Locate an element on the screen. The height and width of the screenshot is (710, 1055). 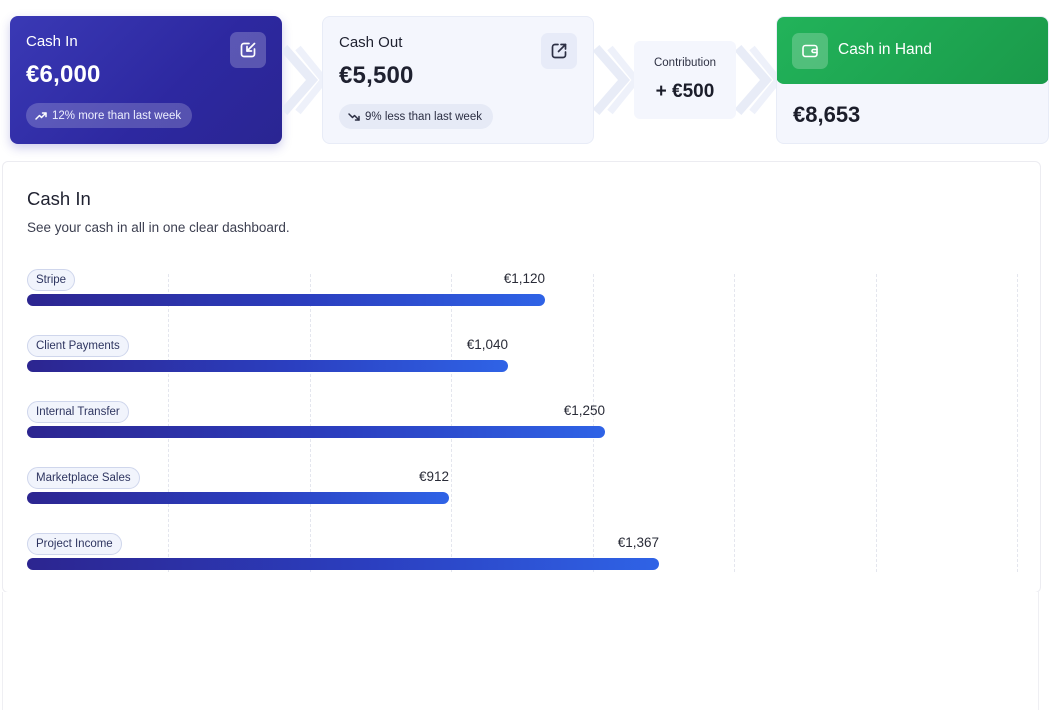
bar-value-label: €1,120 is located at coordinates (524, 278).